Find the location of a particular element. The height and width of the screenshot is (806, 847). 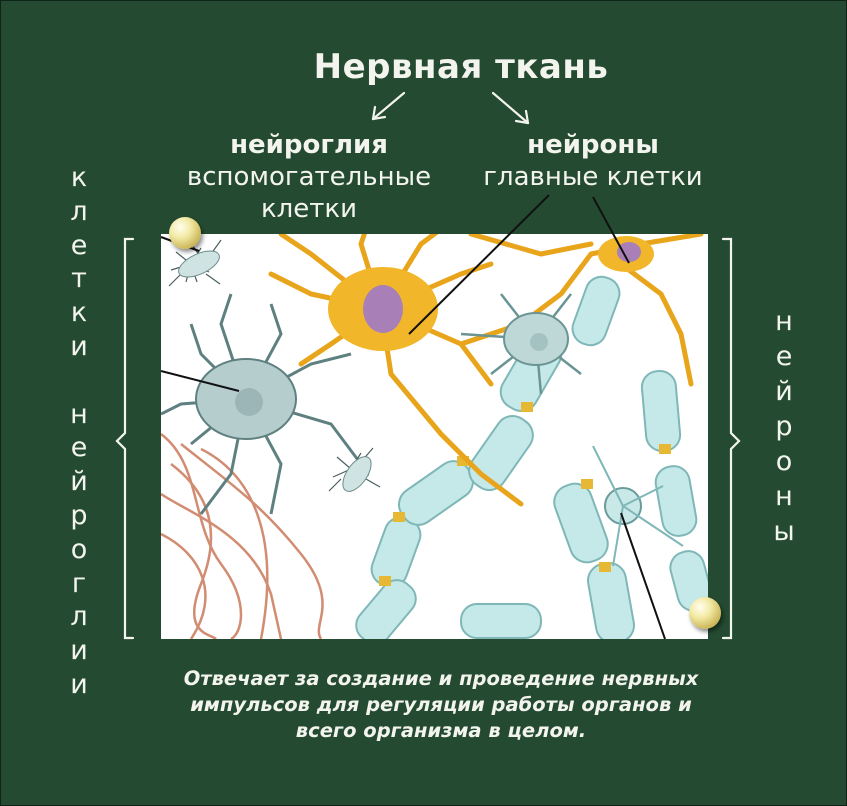

reddish-fibers is located at coordinates (242, 537).